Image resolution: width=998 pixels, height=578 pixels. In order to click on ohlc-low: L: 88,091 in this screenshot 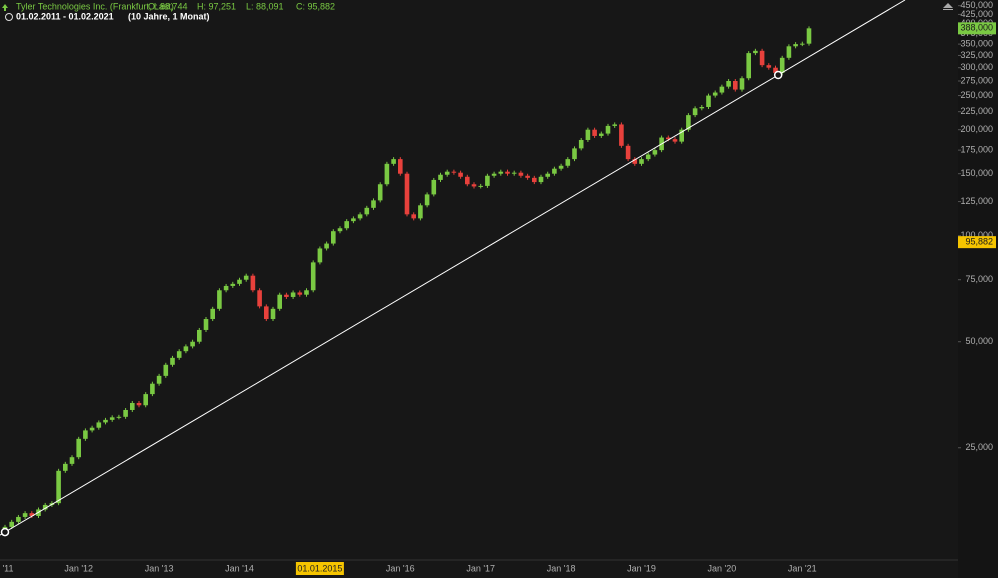, I will do `click(265, 6)`.